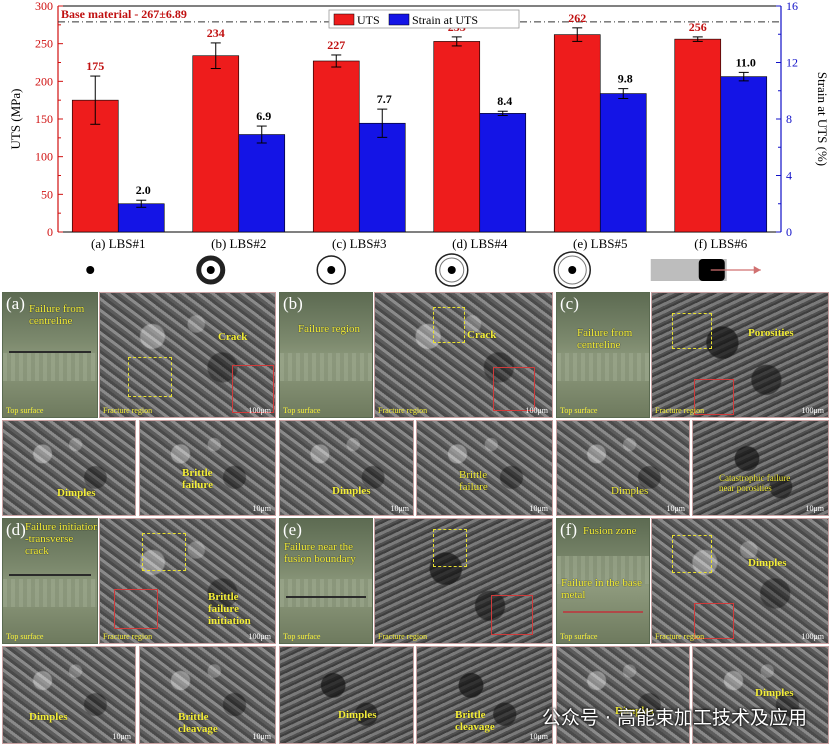 The image size is (831, 746). What do you see at coordinates (475, 721) in the screenshot?
I see `panel-e-cleavage: Brittle cleavage` at bounding box center [475, 721].